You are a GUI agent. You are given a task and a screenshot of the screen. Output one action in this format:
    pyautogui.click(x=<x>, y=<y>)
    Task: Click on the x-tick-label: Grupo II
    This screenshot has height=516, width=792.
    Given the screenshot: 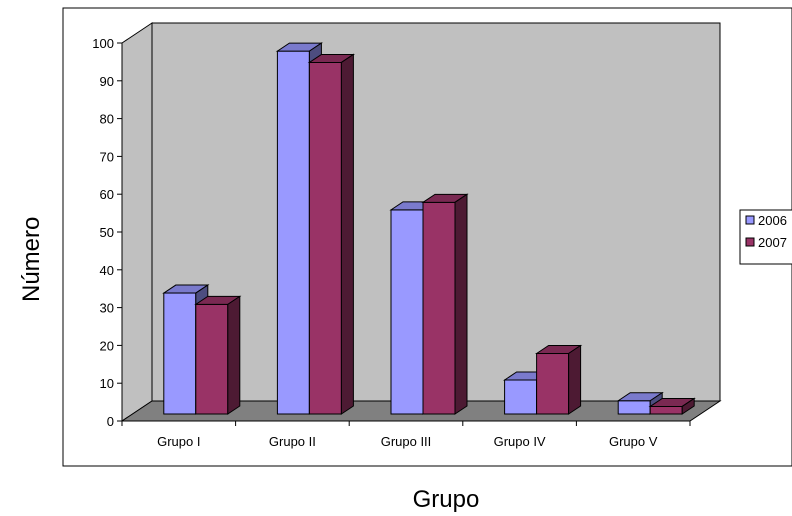 What is the action you would take?
    pyautogui.click(x=292, y=441)
    